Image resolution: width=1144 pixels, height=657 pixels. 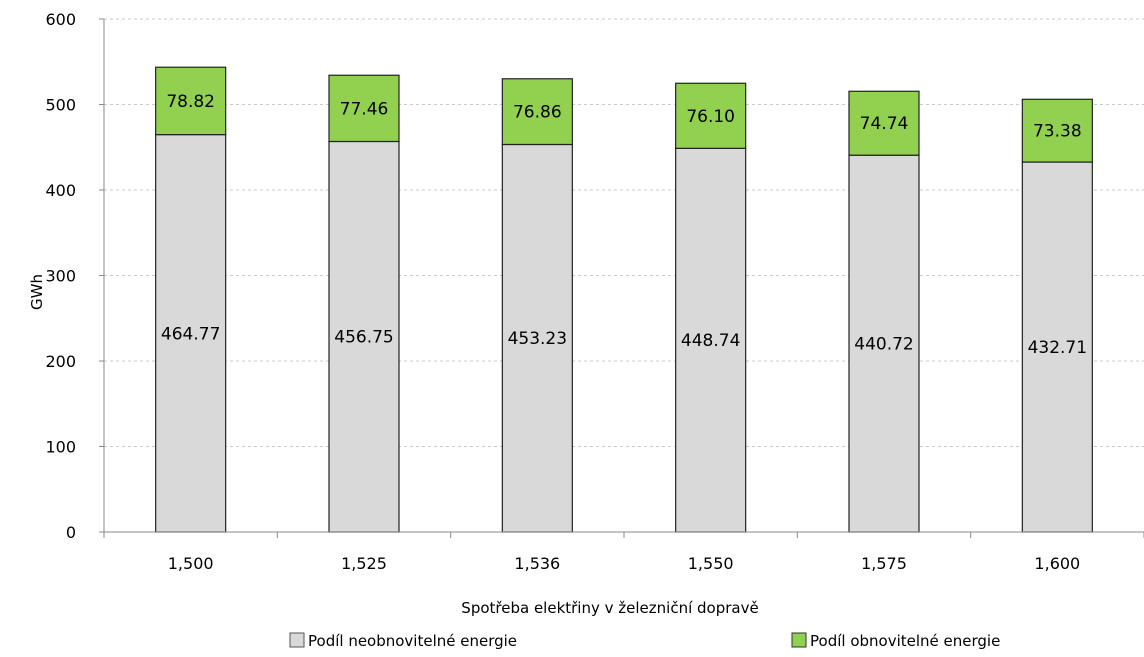 I want to click on data-label-renewable: 76.86, so click(x=537, y=113).